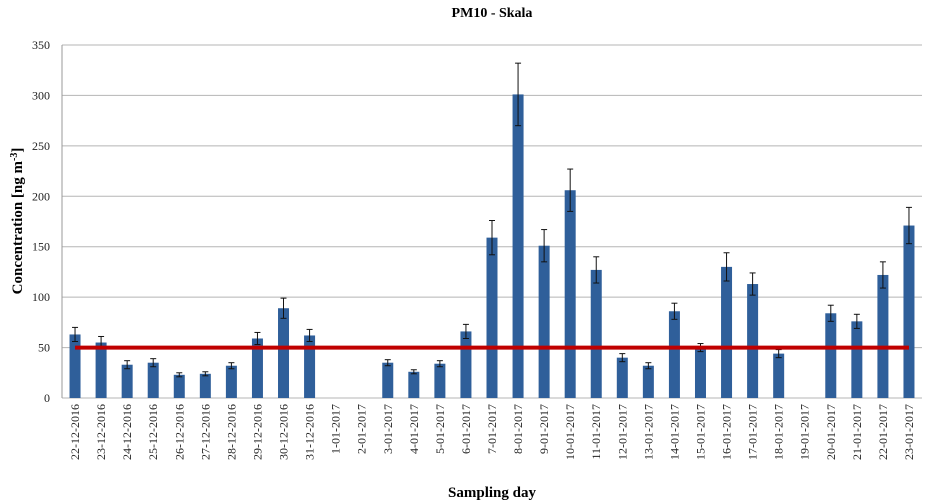  What do you see at coordinates (518, 429) in the screenshot?
I see `x-tick-label: 8-01-2017` at bounding box center [518, 429].